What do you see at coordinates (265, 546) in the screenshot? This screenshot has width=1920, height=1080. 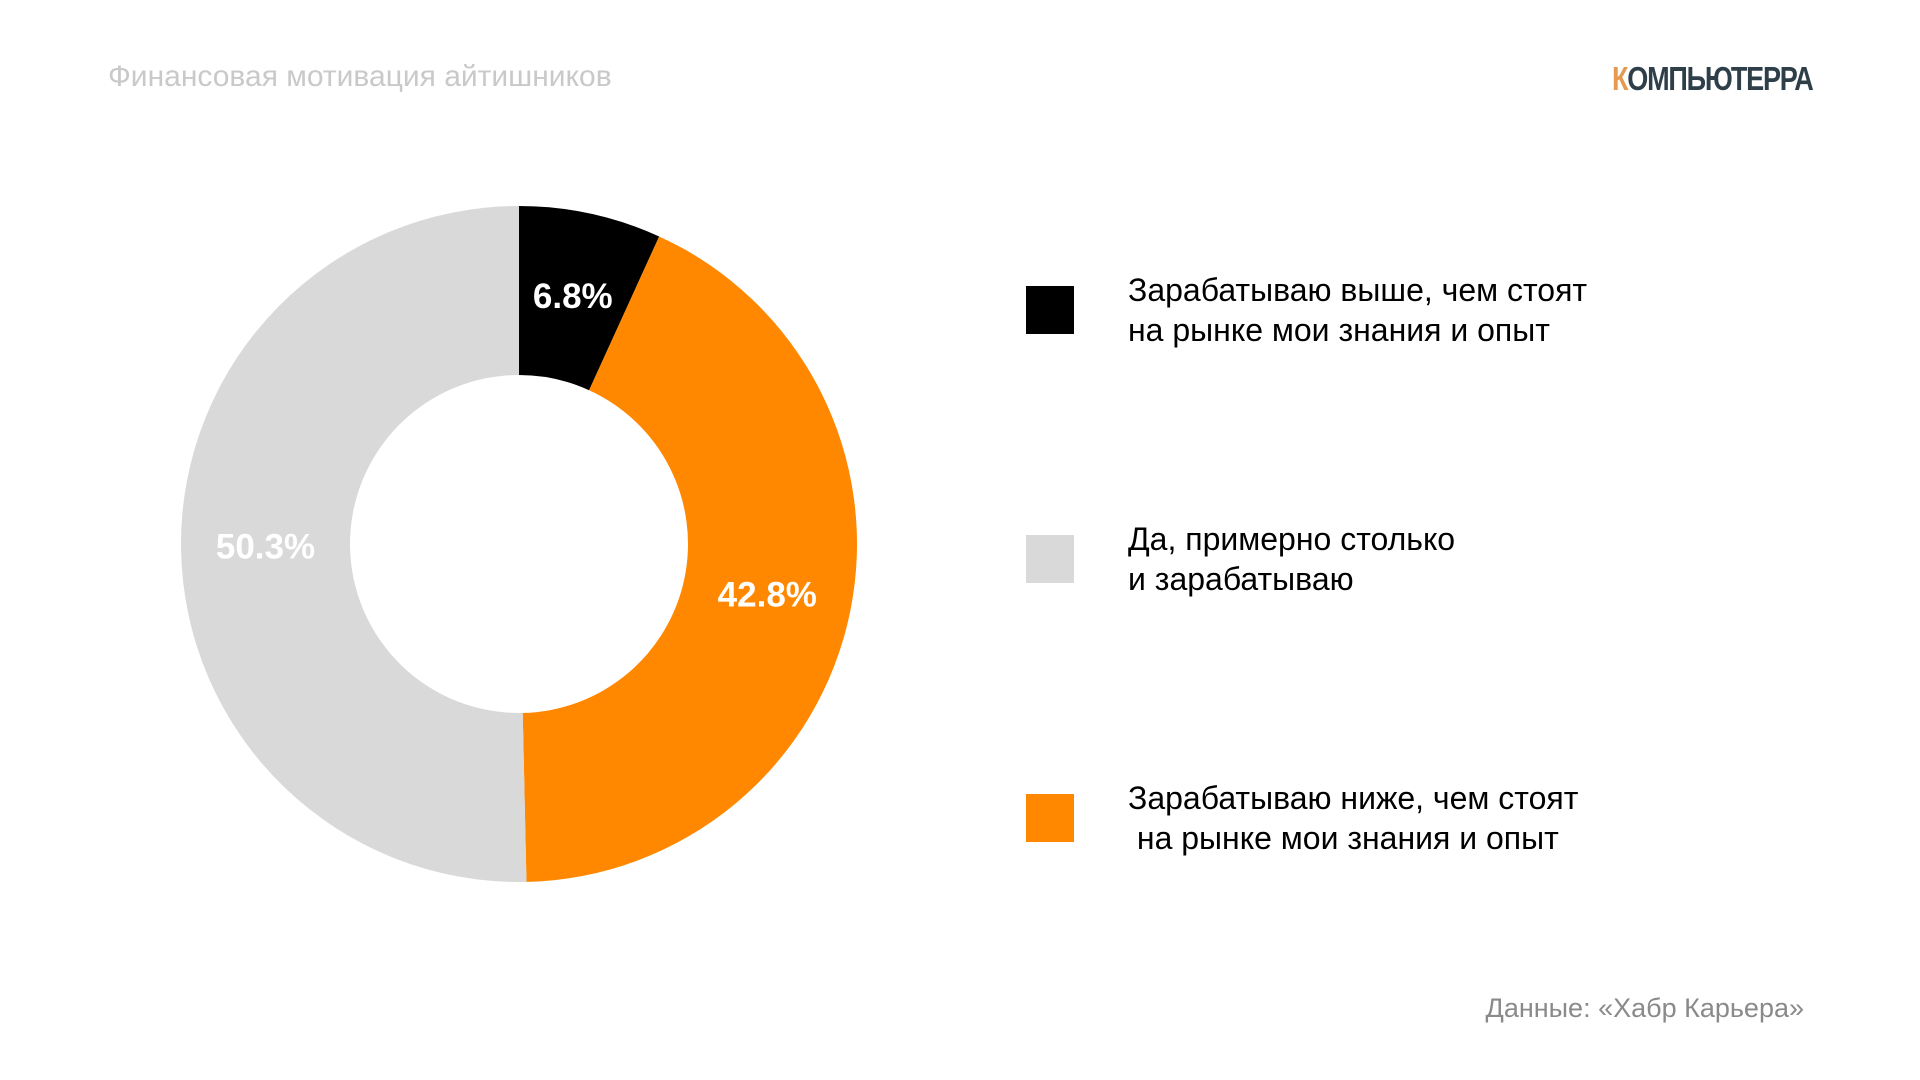 I see `data-label: 50.3%` at bounding box center [265, 546].